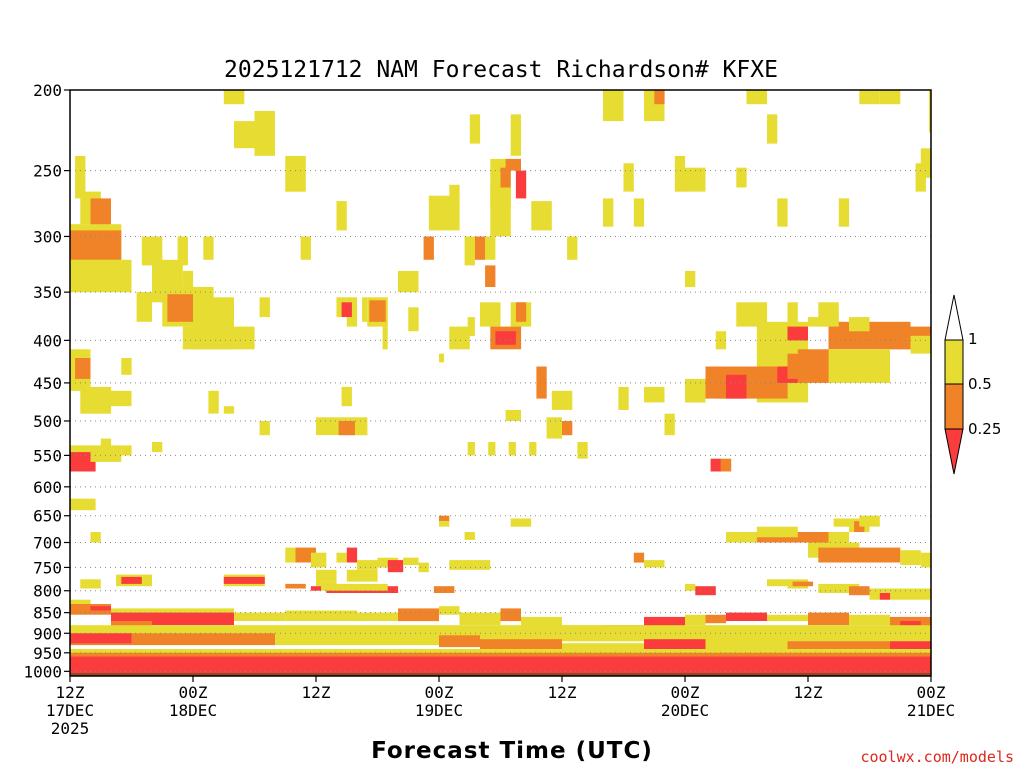 The width and height of the screenshot is (1024, 768). Describe the element at coordinates (47, 653) in the screenshot. I see `y-tick-label: 950` at that location.